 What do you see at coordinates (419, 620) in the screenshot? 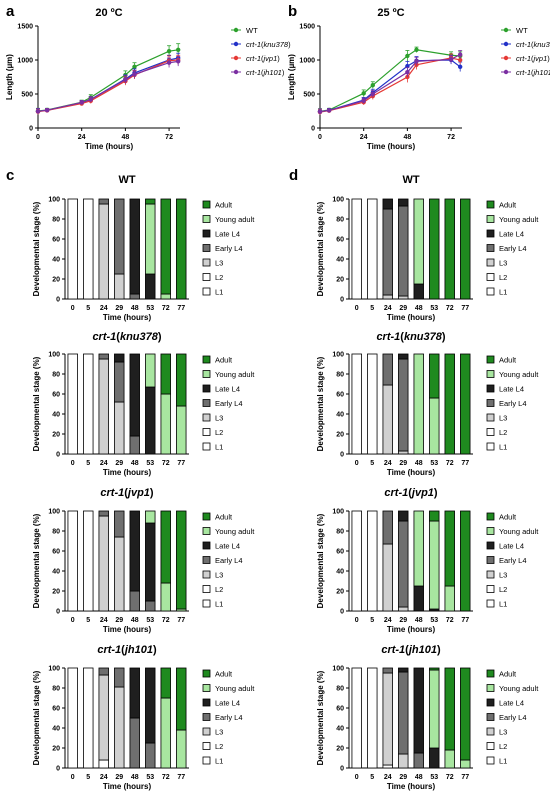
I see `x-tick-label: 48` at bounding box center [419, 620].